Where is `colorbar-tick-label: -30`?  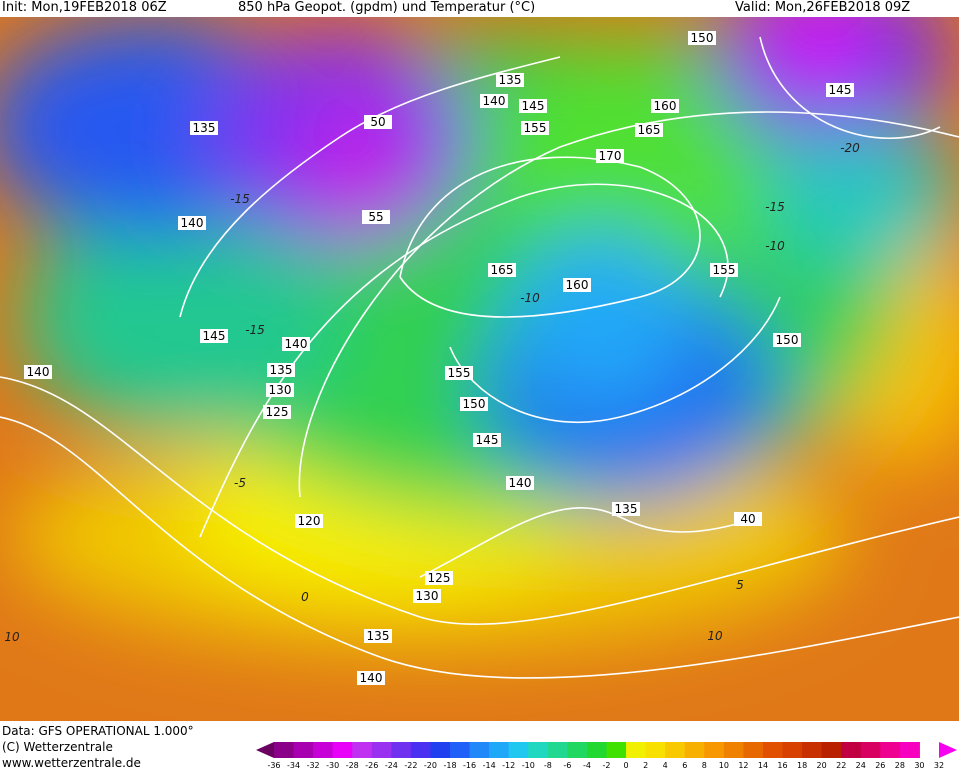 colorbar-tick-label: -30 is located at coordinates (332, 765).